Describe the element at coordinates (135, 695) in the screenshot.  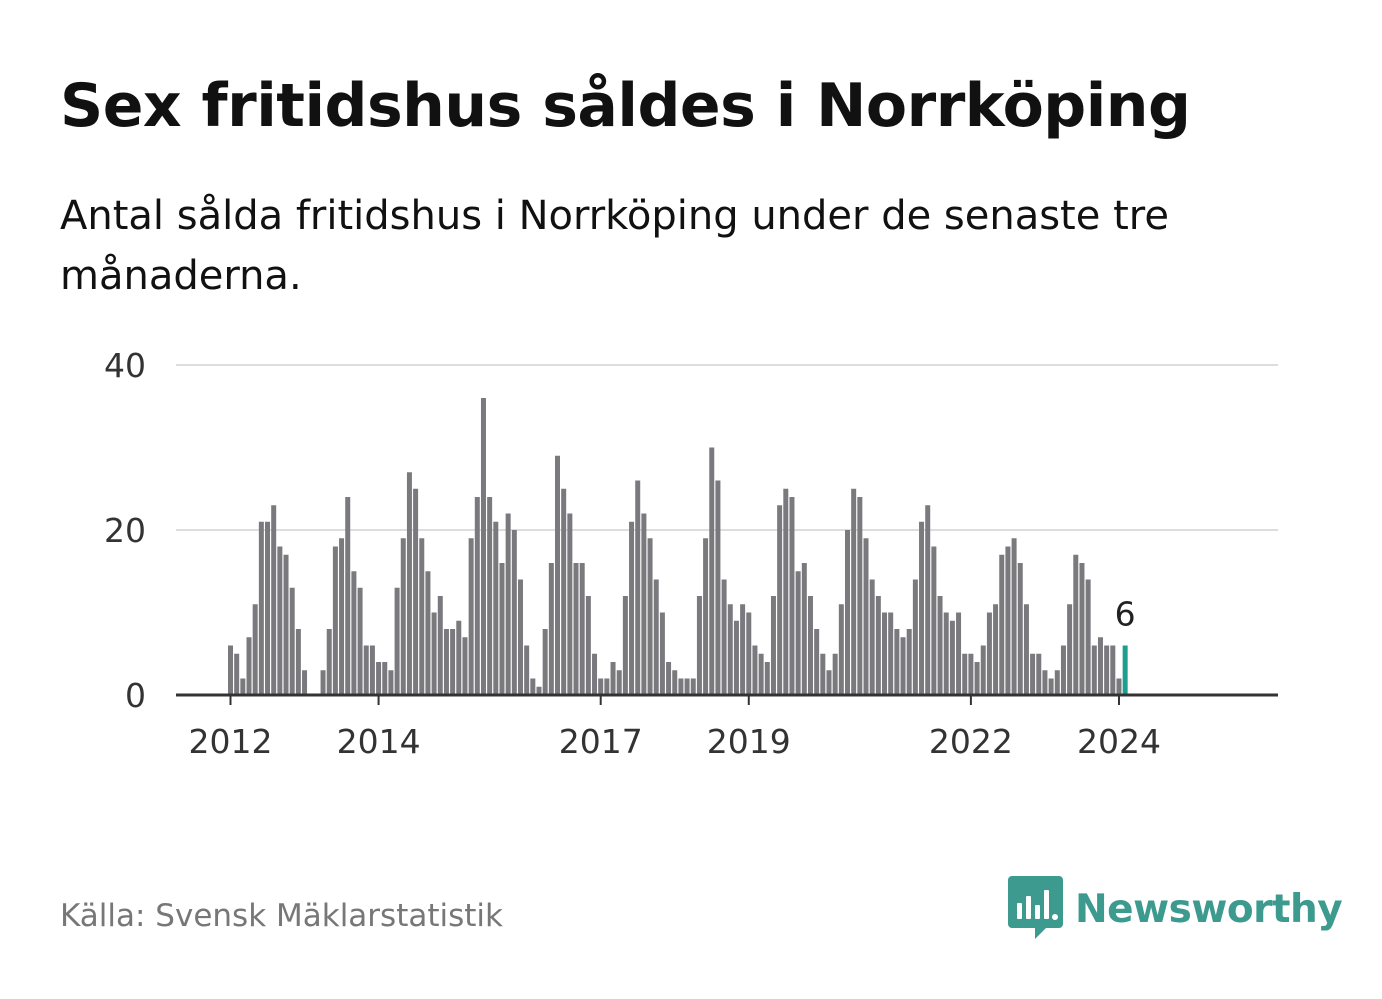
I see `y-tick-label: 0` at that location.